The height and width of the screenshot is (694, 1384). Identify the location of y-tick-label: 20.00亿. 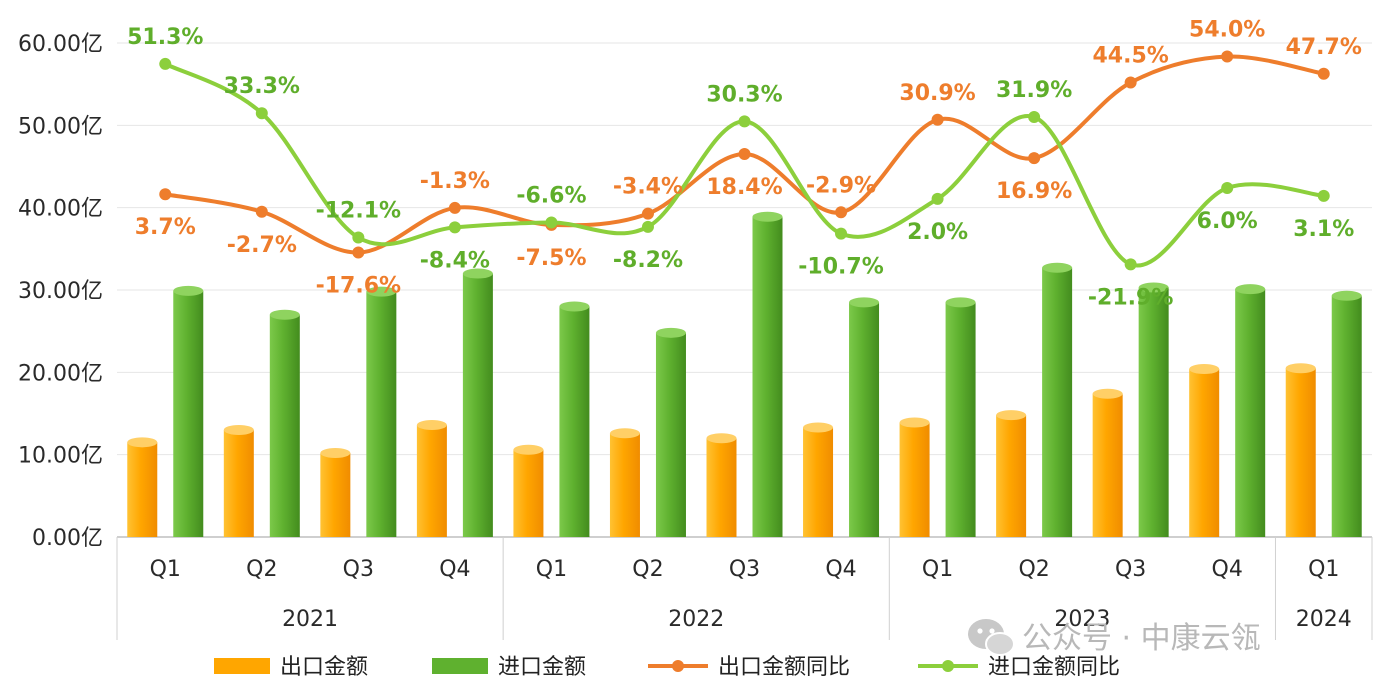
(60, 373).